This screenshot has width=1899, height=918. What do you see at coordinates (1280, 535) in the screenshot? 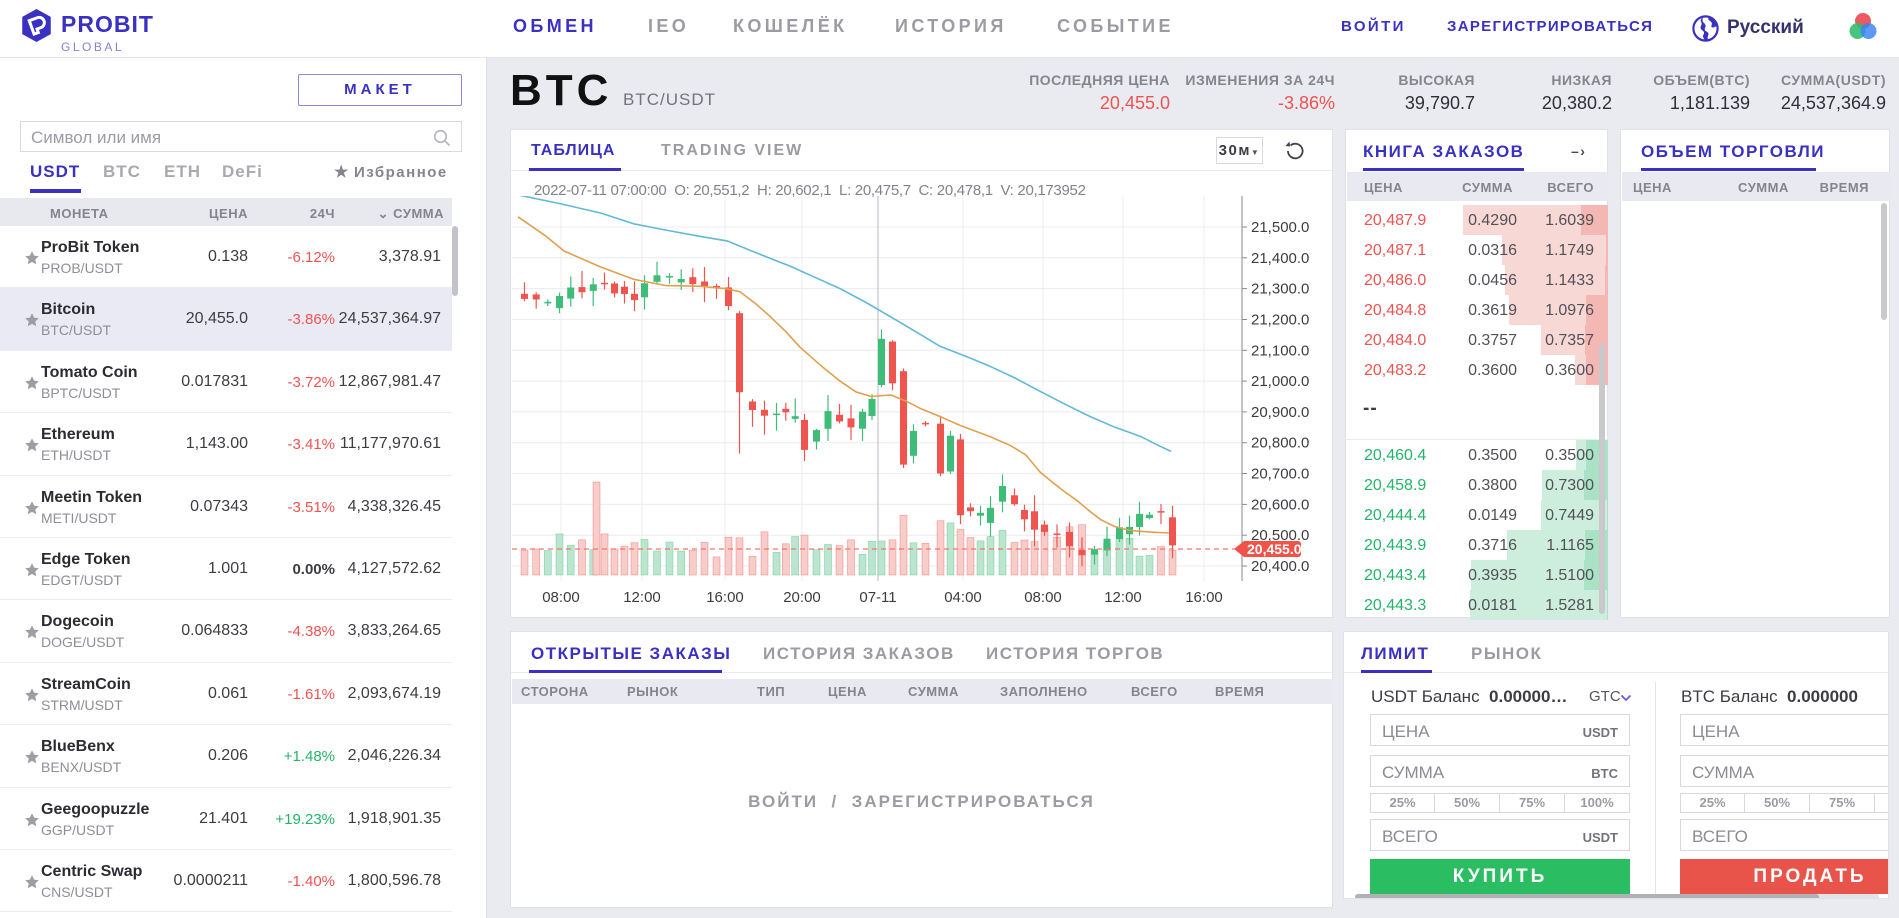
I see `svg-text: 20,500.0` at bounding box center [1280, 535].